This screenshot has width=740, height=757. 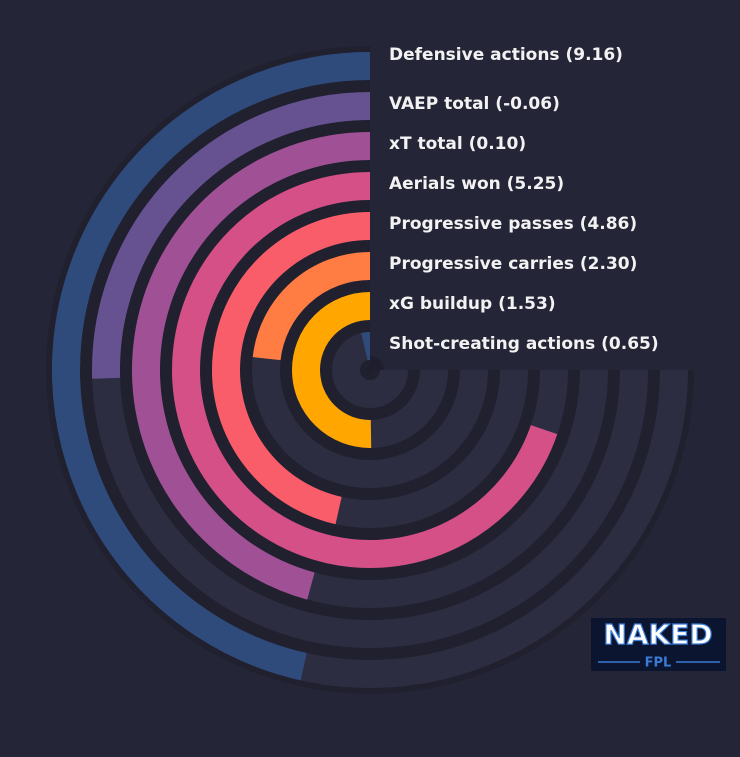 I want to click on bar-label: Defensive actions (9.16), so click(x=506, y=55).